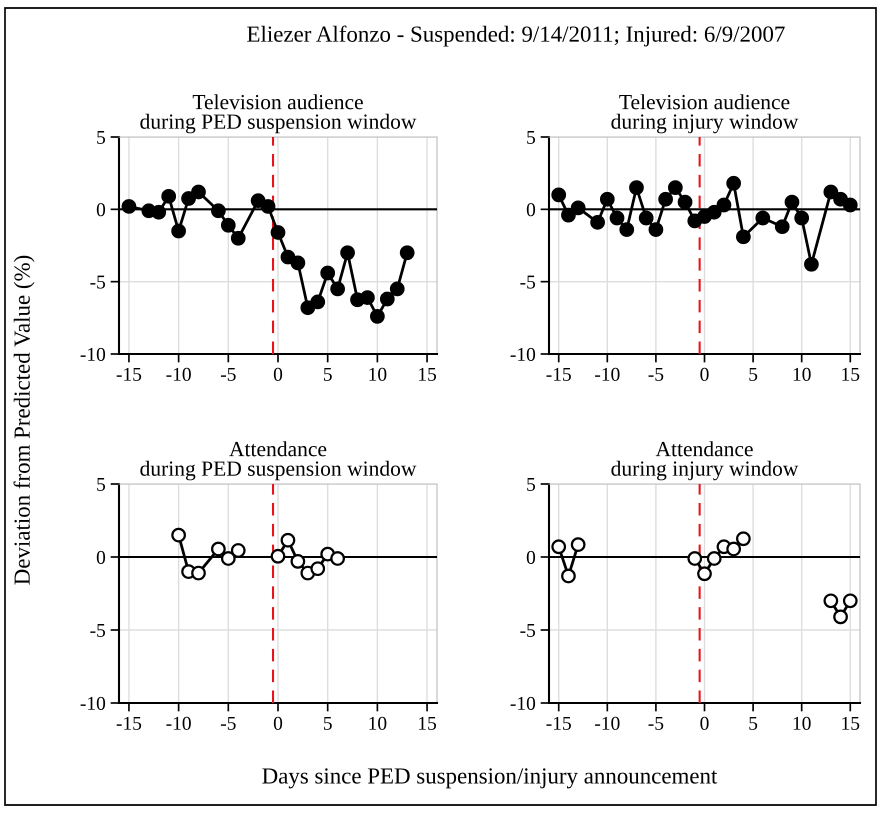 The width and height of the screenshot is (881, 817). What do you see at coordinates (704, 460) in the screenshot?
I see `chart-title: Attendance during injury window` at bounding box center [704, 460].